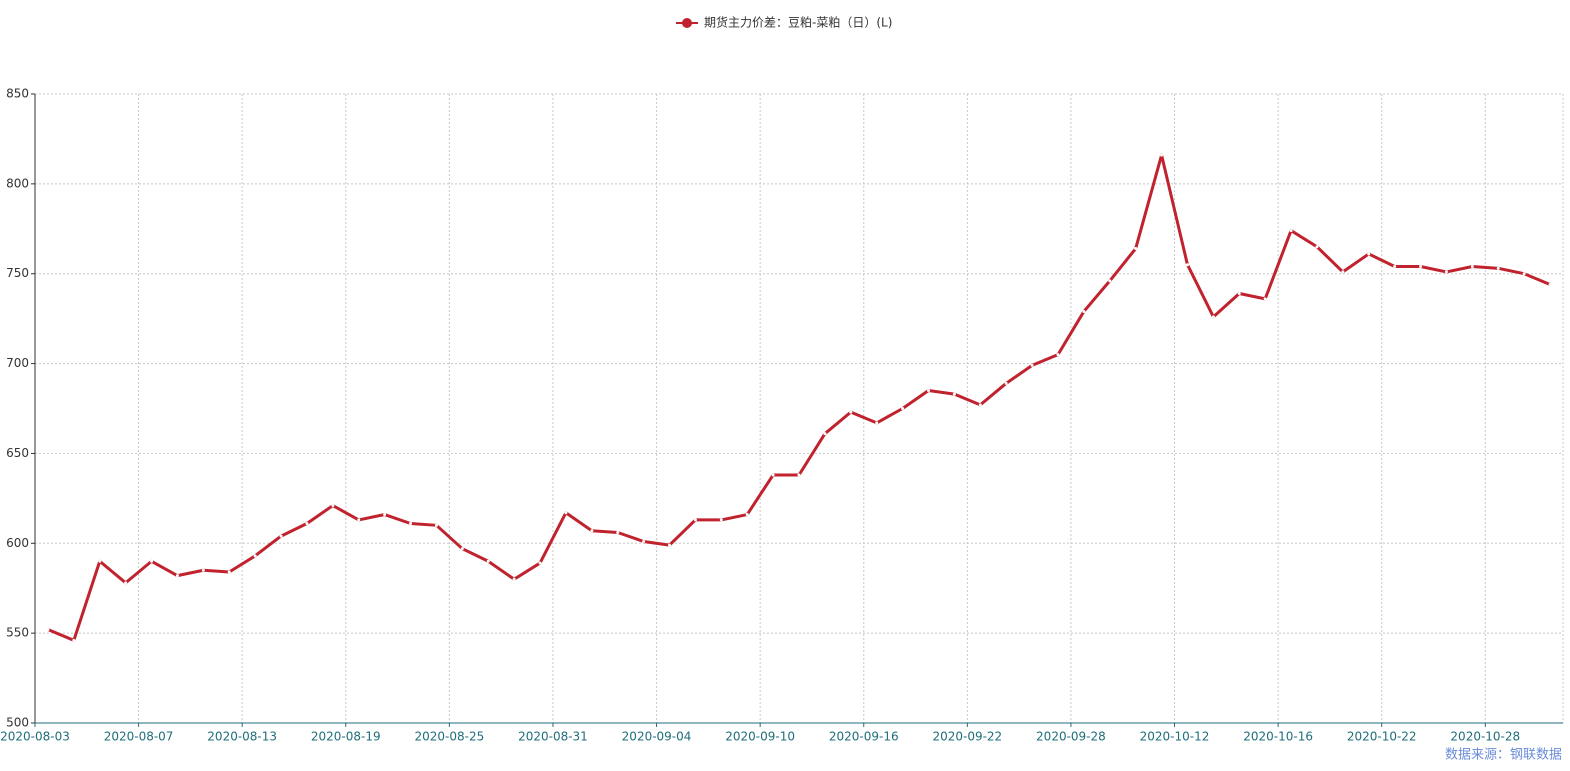 This screenshot has width=1570, height=771. I want to click on x-tick-label: 2020-09-16, so click(864, 737).